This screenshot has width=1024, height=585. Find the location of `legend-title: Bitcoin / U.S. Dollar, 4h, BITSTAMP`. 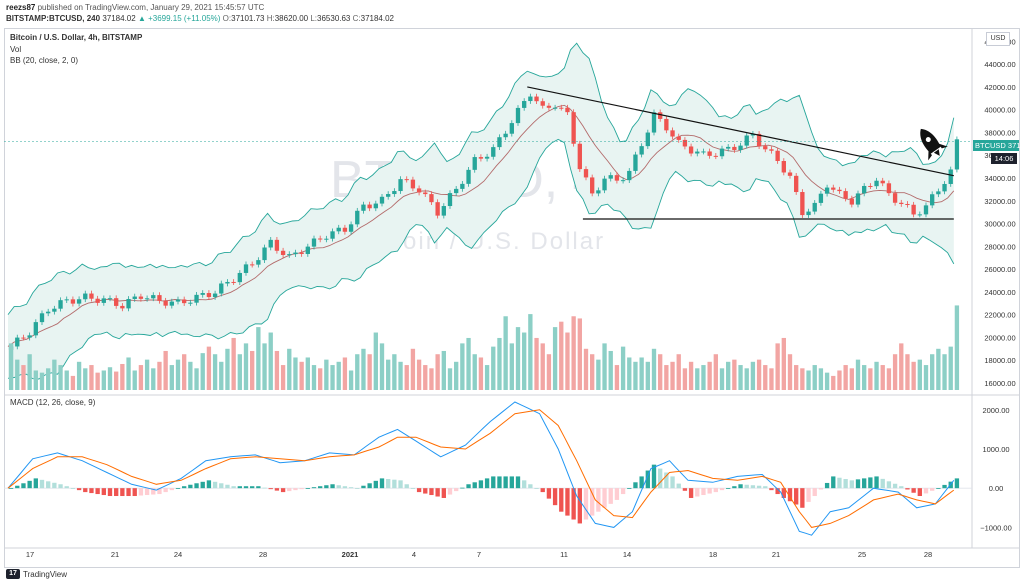

legend-title: Bitcoin / U.S. Dollar, 4h, BITSTAMP is located at coordinates (76, 37).